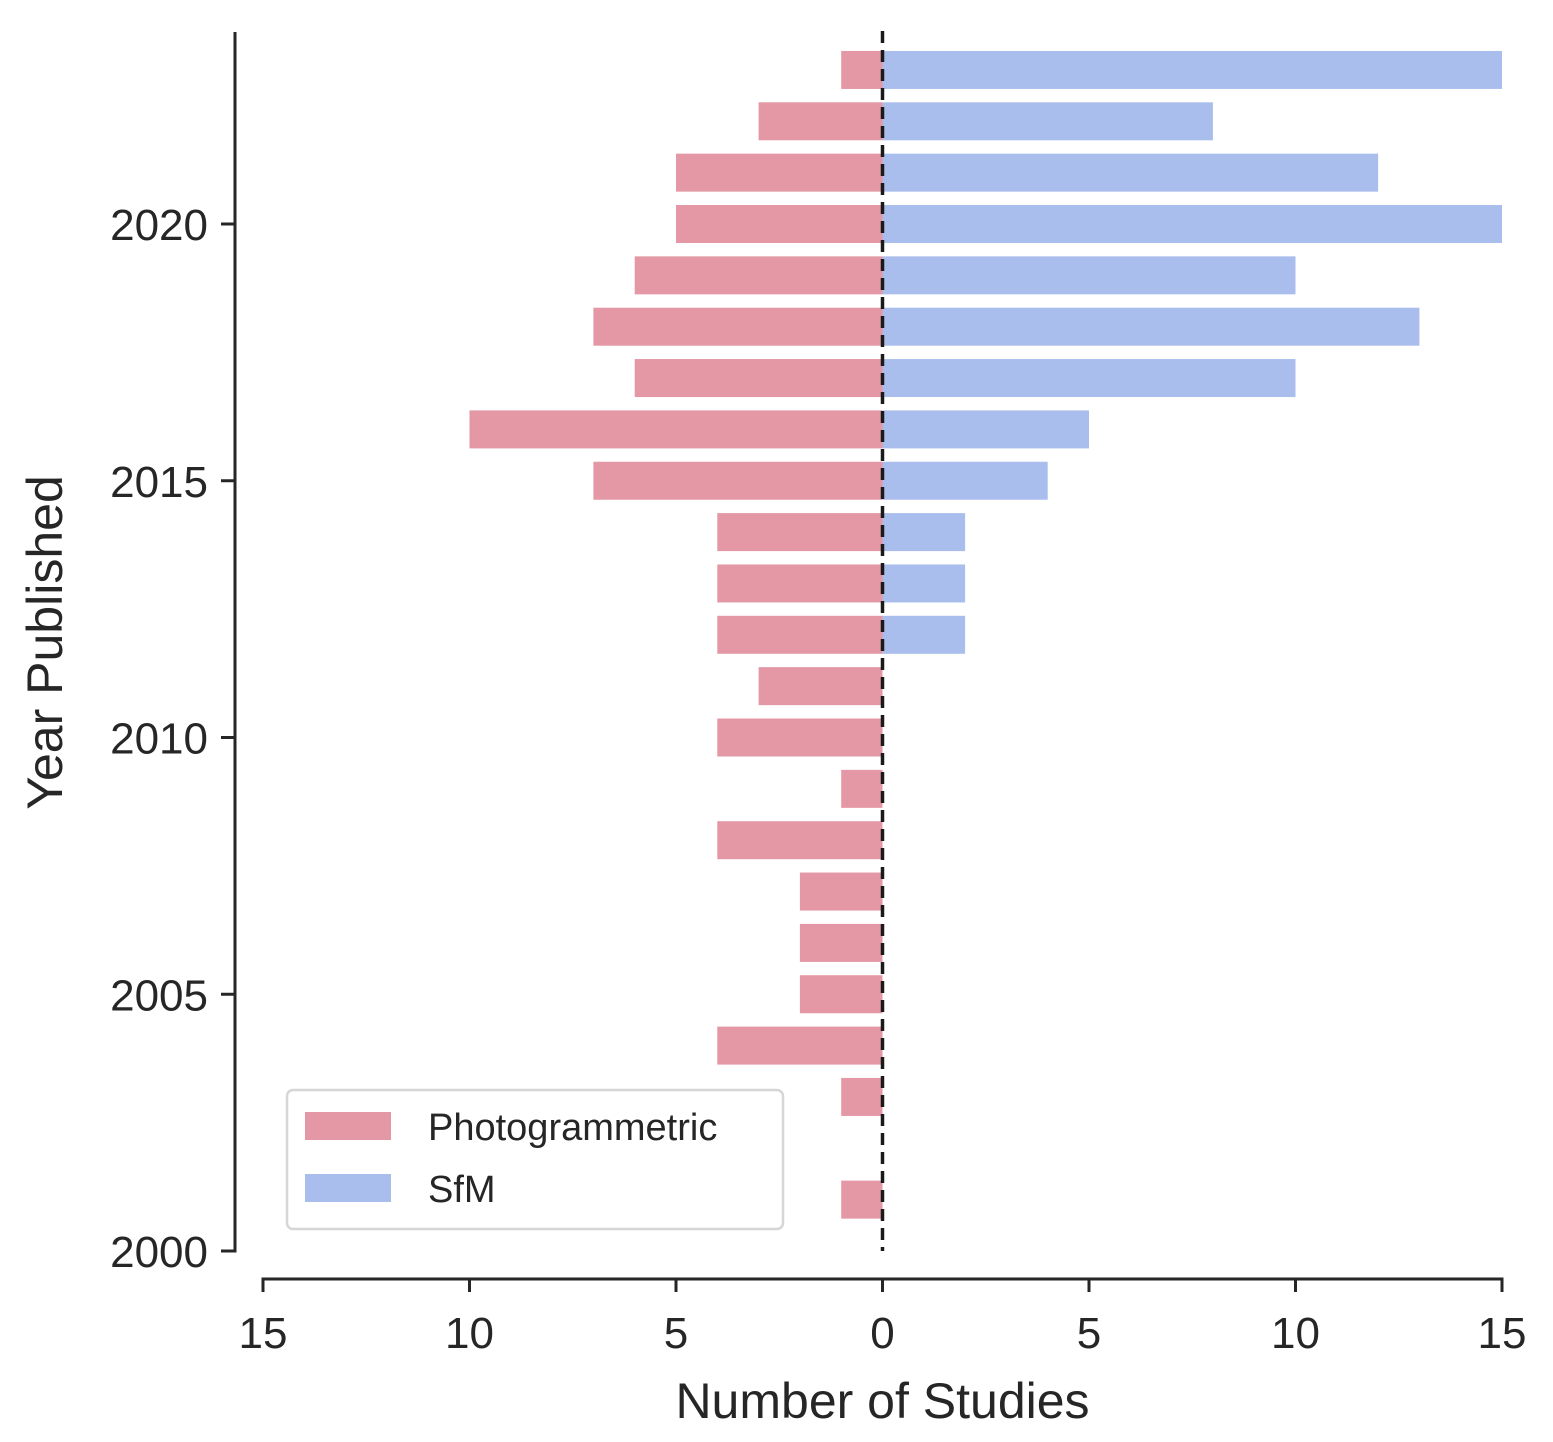  Describe the element at coordinates (820, 121) in the screenshot. I see `bar-photogrammetric-2022` at that location.